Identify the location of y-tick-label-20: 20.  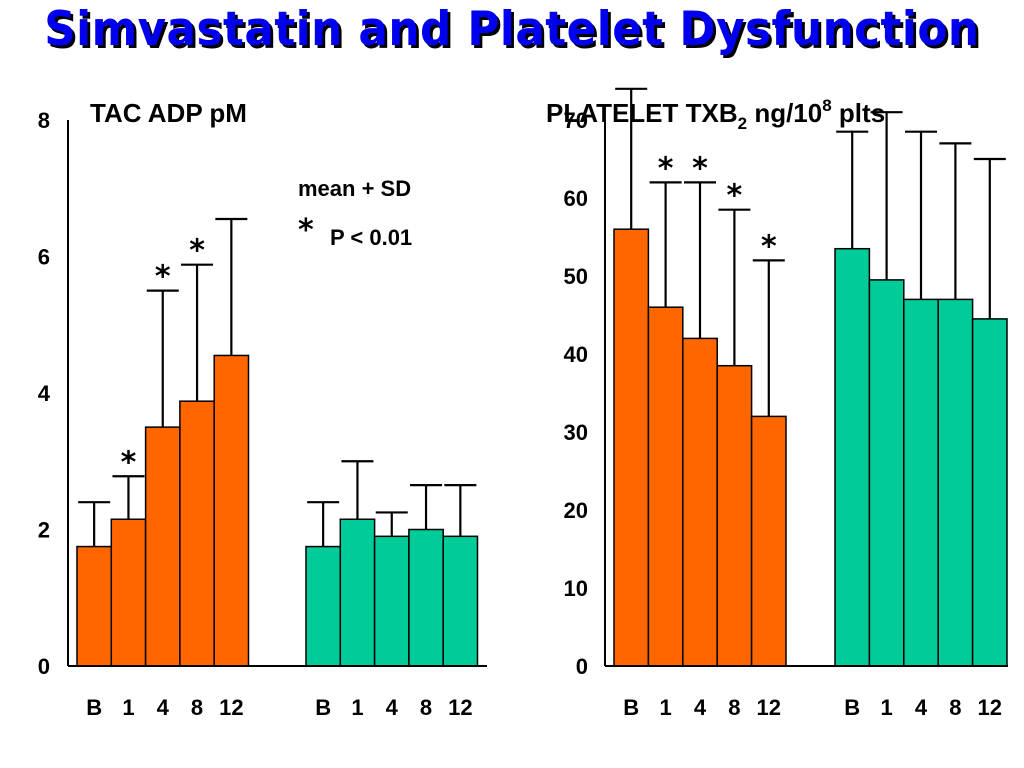
(576, 510).